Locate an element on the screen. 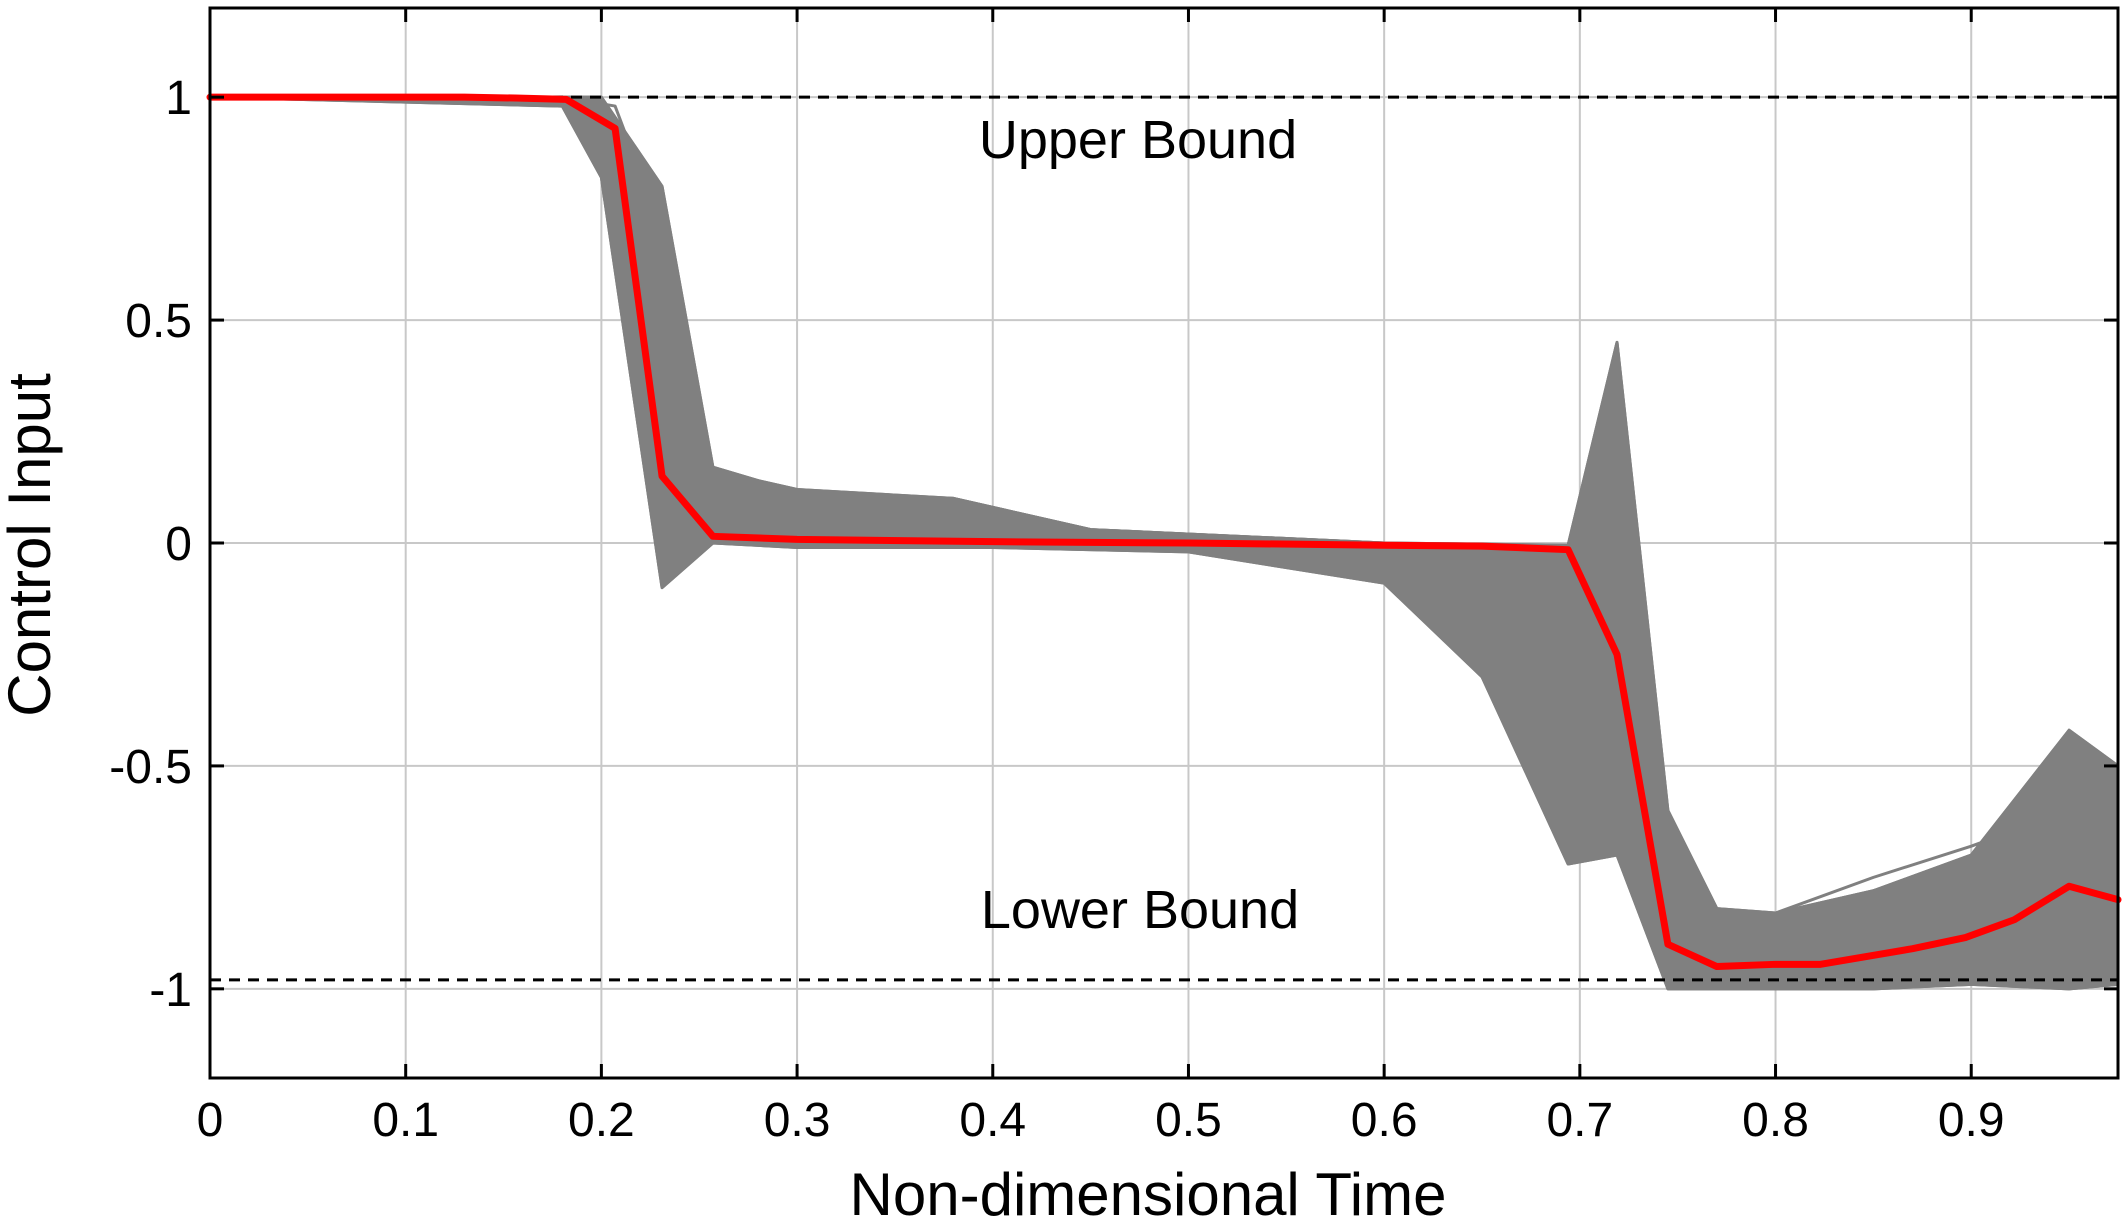  bound-label-upper: Upper Bound is located at coordinates (1138, 140).